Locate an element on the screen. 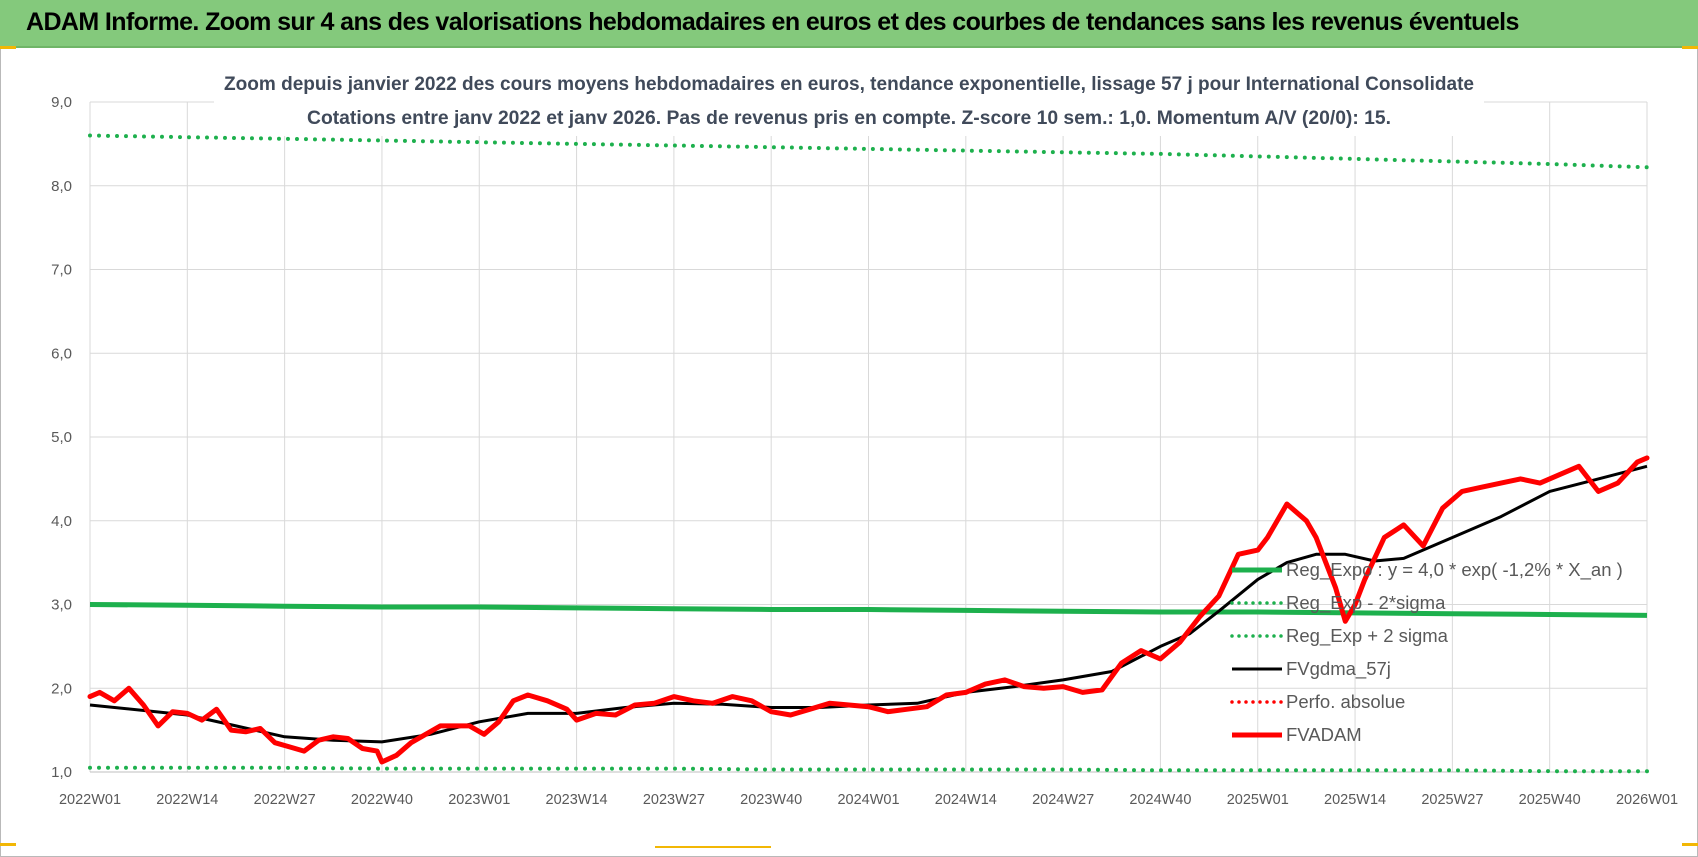 The image size is (1698, 857). x-tick-label: 2023W27 is located at coordinates (674, 800).